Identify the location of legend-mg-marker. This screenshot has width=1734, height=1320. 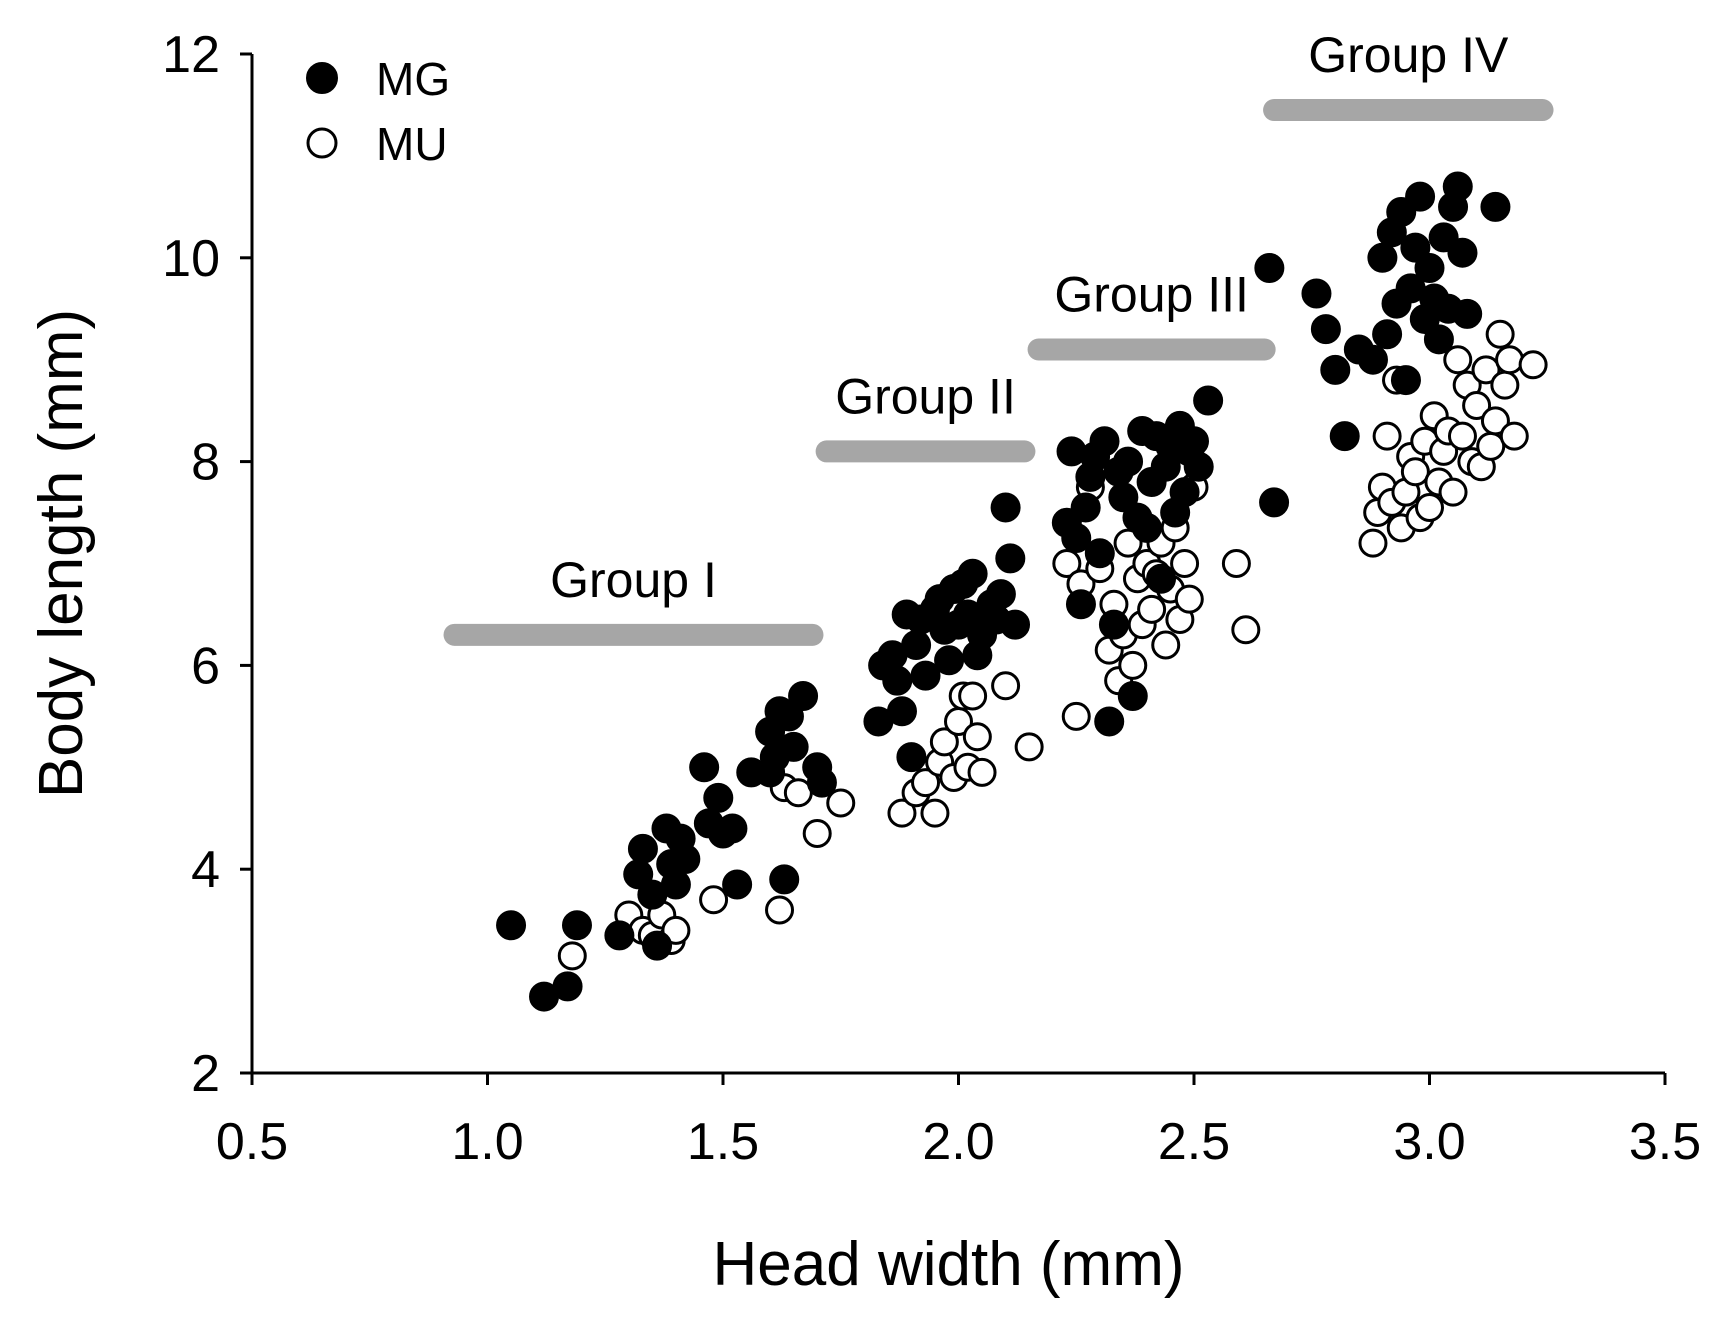
(322, 78).